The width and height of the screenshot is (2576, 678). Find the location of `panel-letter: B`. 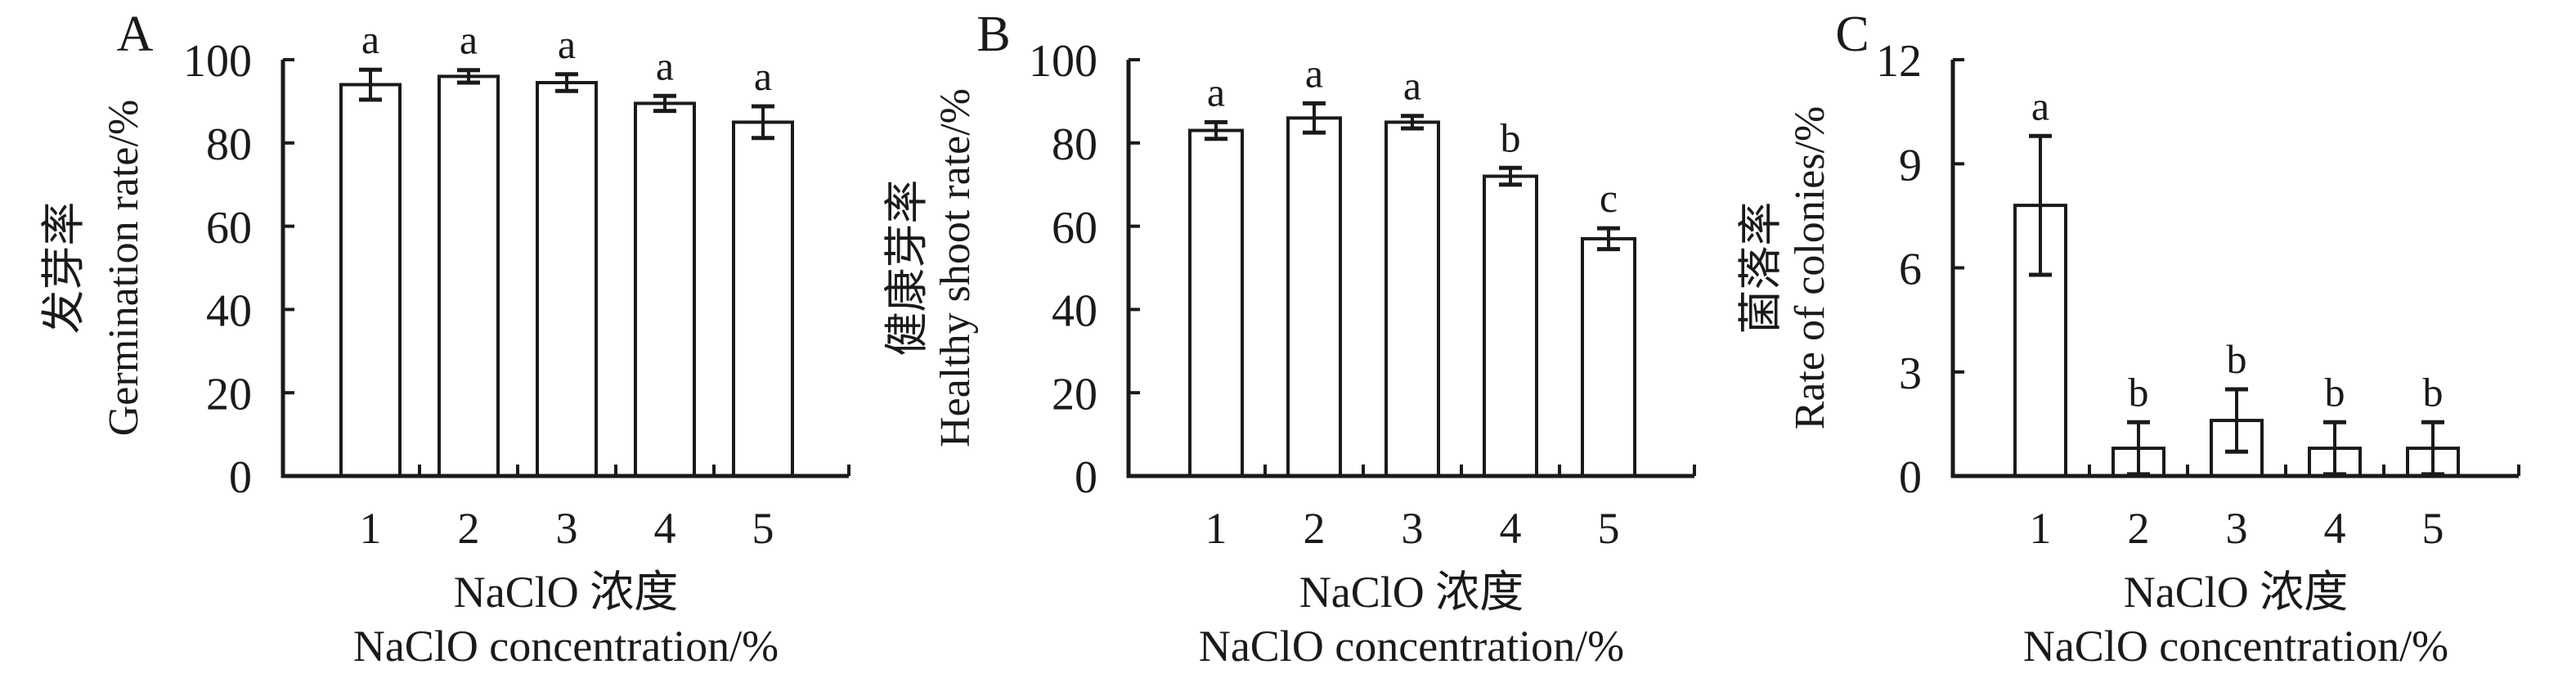

panel-letter: B is located at coordinates (993, 35).